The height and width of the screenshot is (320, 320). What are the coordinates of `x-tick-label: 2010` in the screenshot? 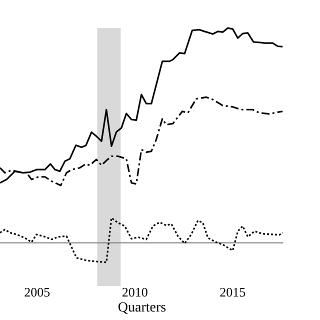 It's located at (135, 292).